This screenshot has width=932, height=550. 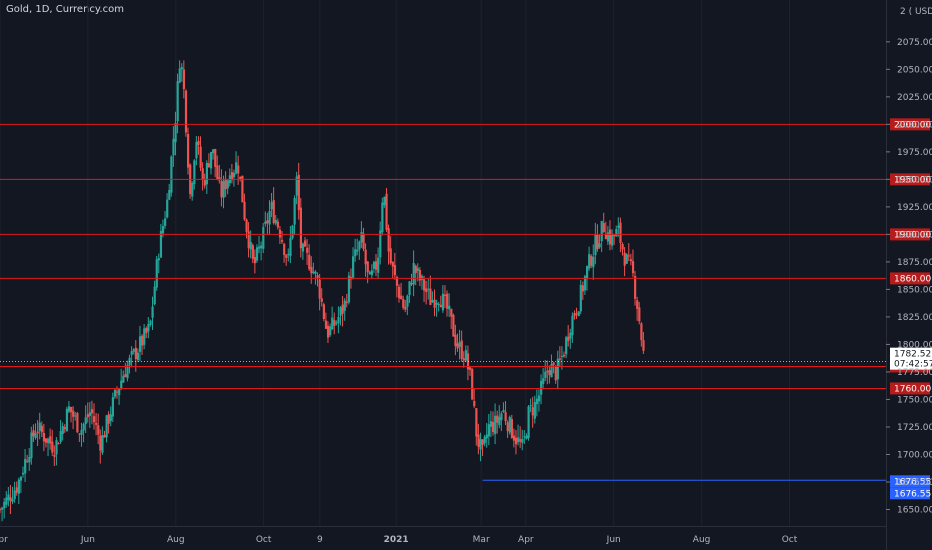 What do you see at coordinates (914, 290) in the screenshot?
I see `y-tick-label: 1850.00` at bounding box center [914, 290].